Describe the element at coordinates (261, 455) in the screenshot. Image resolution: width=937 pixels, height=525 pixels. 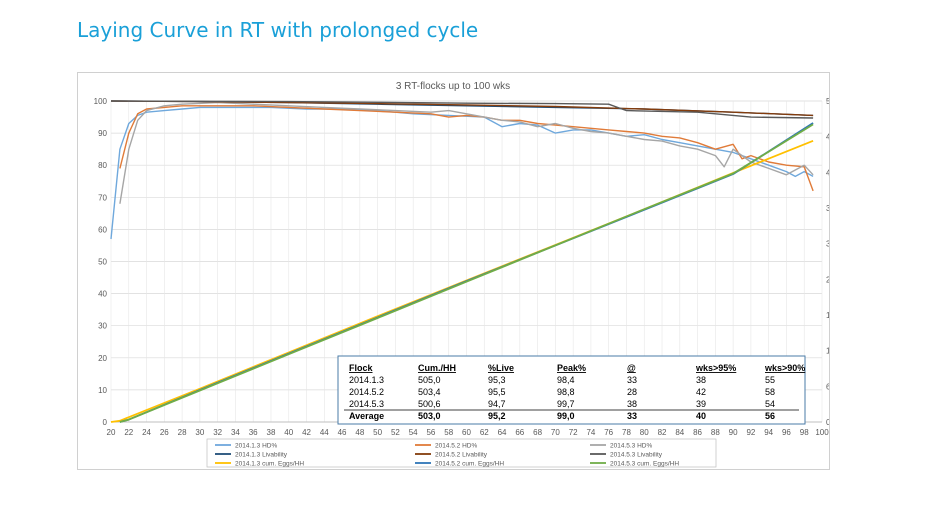
I see `legend-label: 2014.1.3 Livability` at that location.